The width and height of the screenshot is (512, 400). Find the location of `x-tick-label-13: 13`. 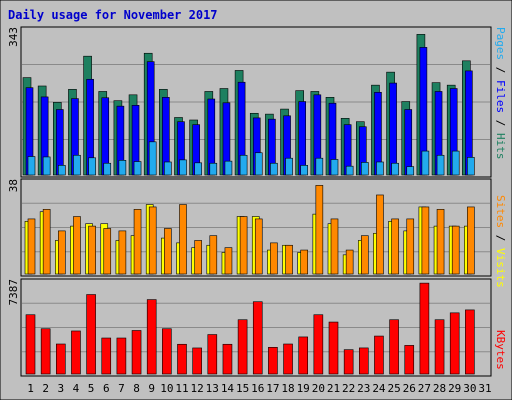

x-tick-label-13: 13 is located at coordinates (212, 388).